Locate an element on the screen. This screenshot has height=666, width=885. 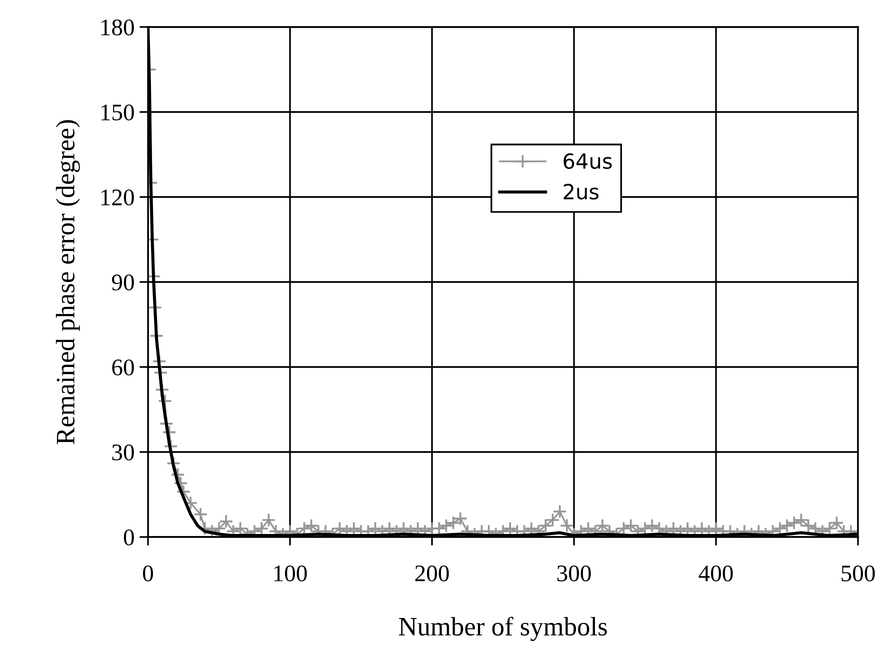
x-tick-label: 500 is located at coordinates (858, 573).